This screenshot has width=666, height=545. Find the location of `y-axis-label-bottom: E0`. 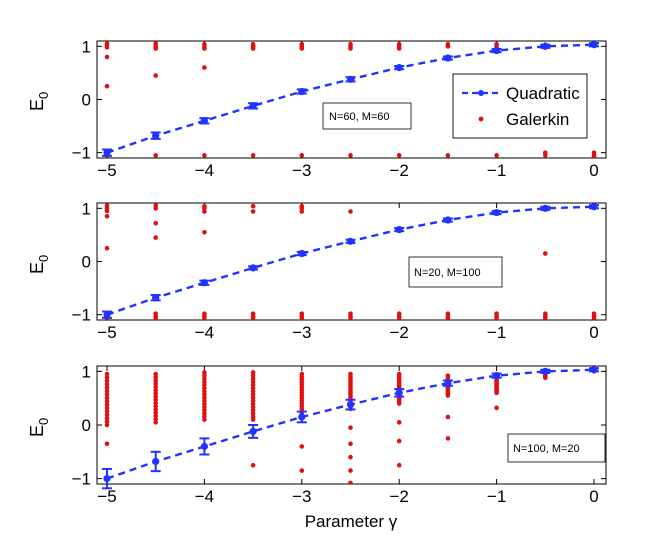

y-axis-label-bottom: E0 is located at coordinates (39, 427).